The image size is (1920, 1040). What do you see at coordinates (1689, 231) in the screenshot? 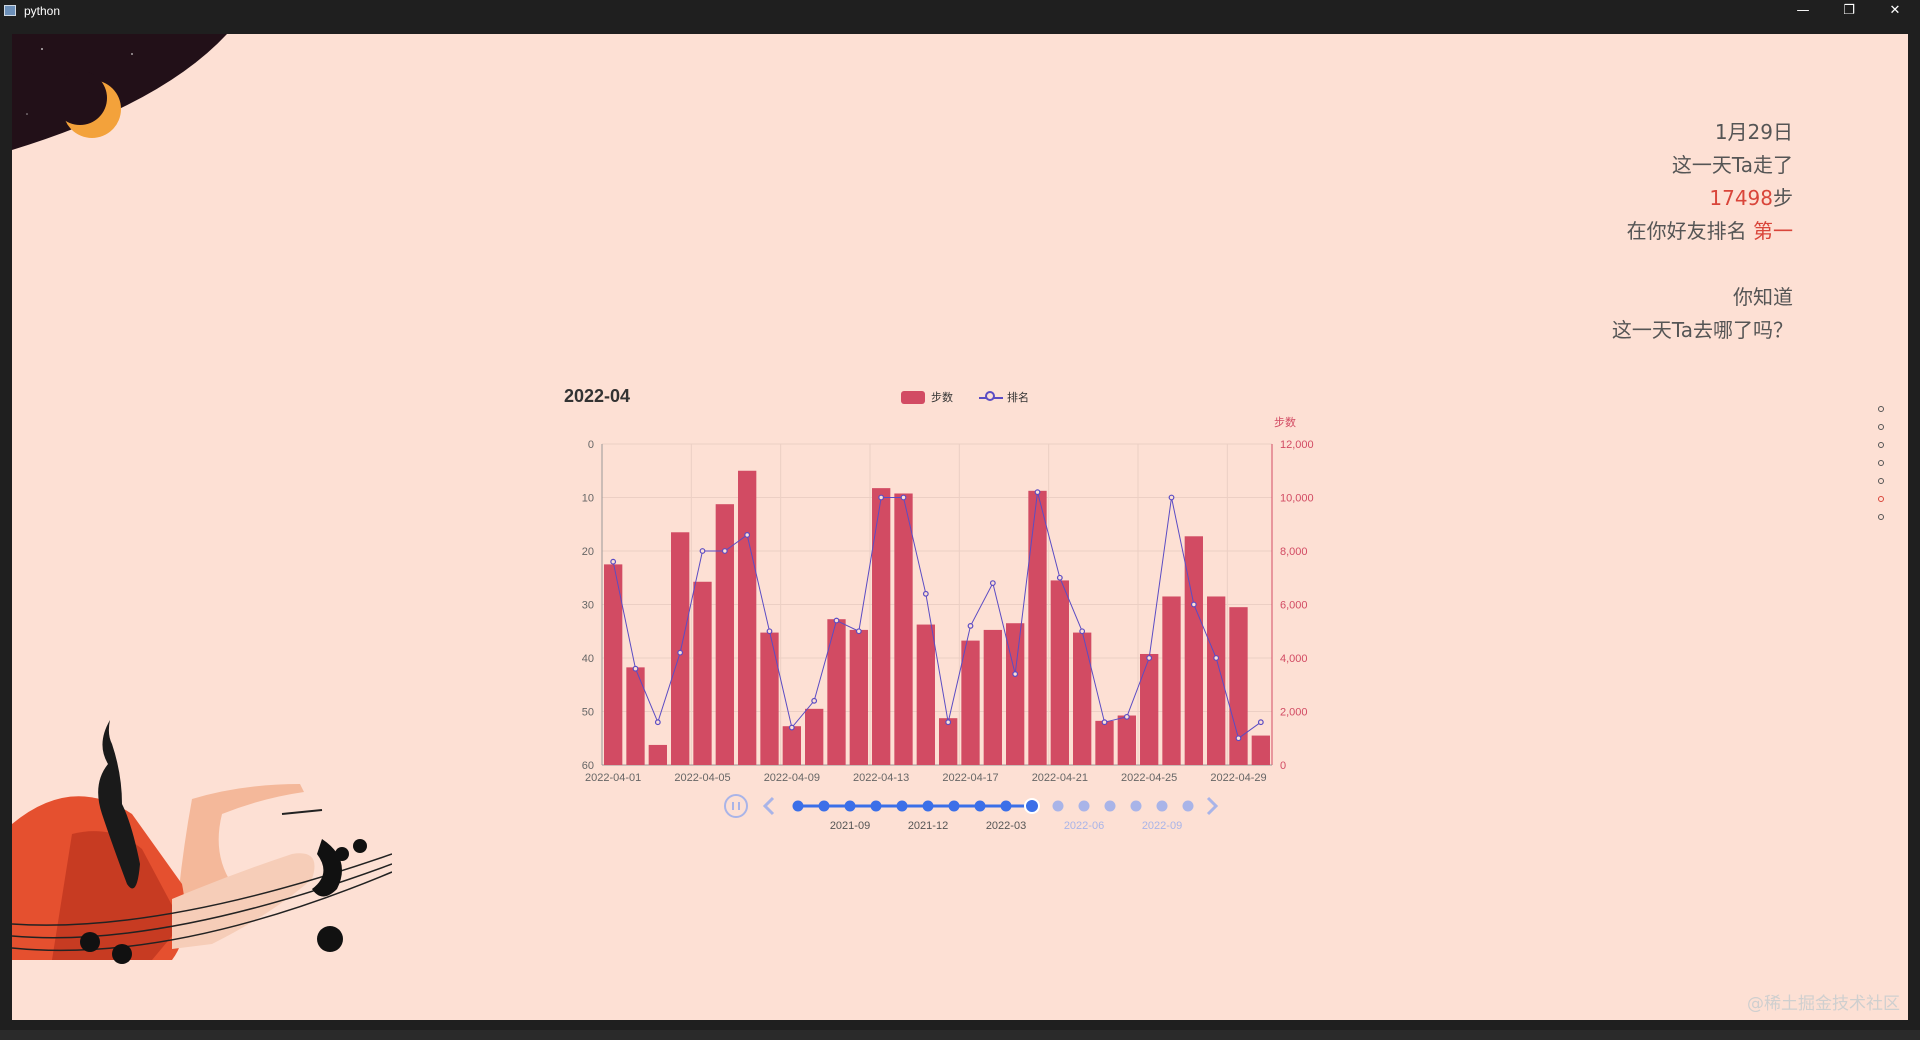
I see `info-rank-prefix: 在你好友排名` at bounding box center [1689, 231].